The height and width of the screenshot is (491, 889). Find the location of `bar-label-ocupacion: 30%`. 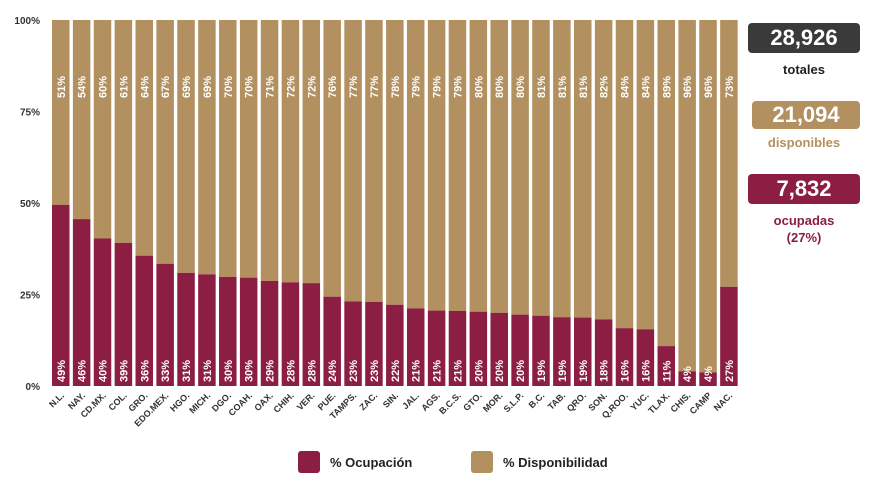

bar-label-ocupacion: 30% is located at coordinates (229, 371).